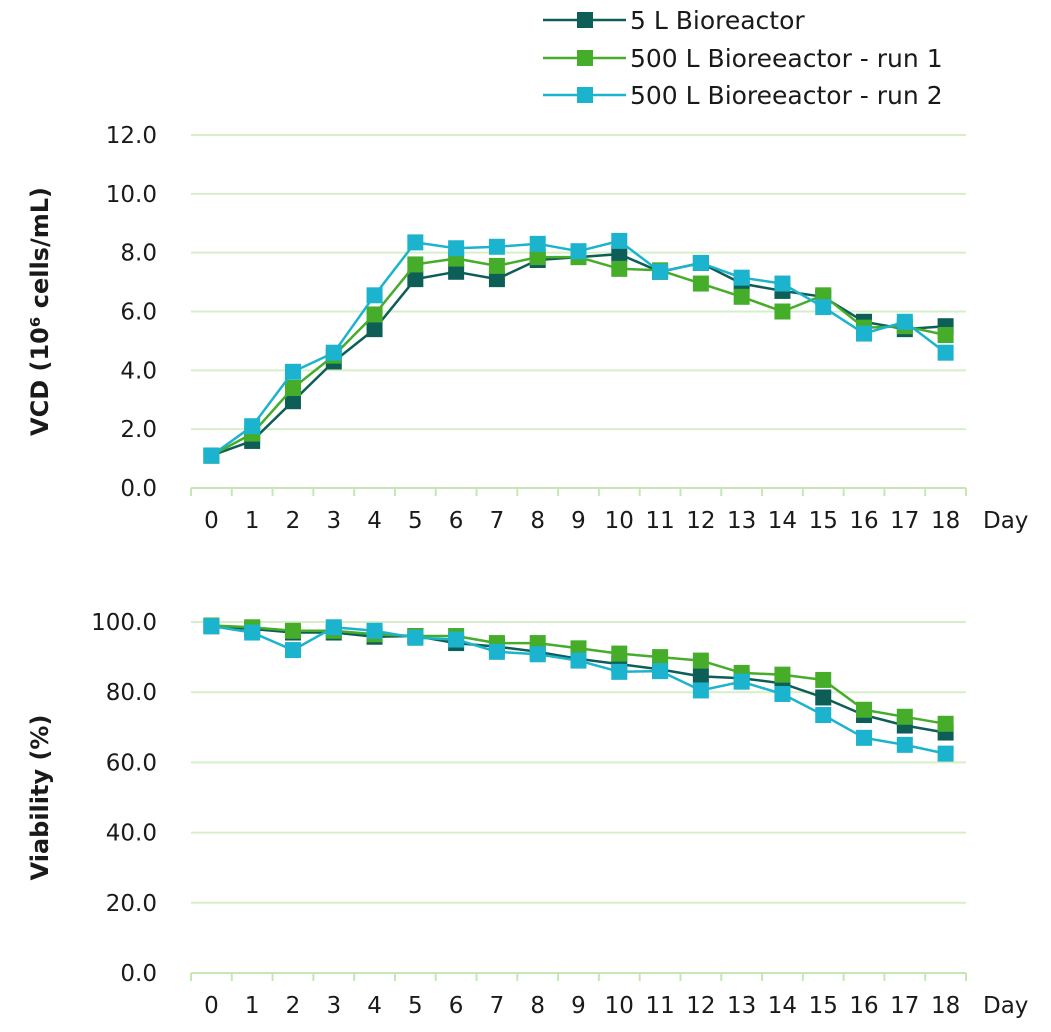  What do you see at coordinates (138, 254) in the screenshot?
I see `y-tick-label: 8.0` at bounding box center [138, 254].